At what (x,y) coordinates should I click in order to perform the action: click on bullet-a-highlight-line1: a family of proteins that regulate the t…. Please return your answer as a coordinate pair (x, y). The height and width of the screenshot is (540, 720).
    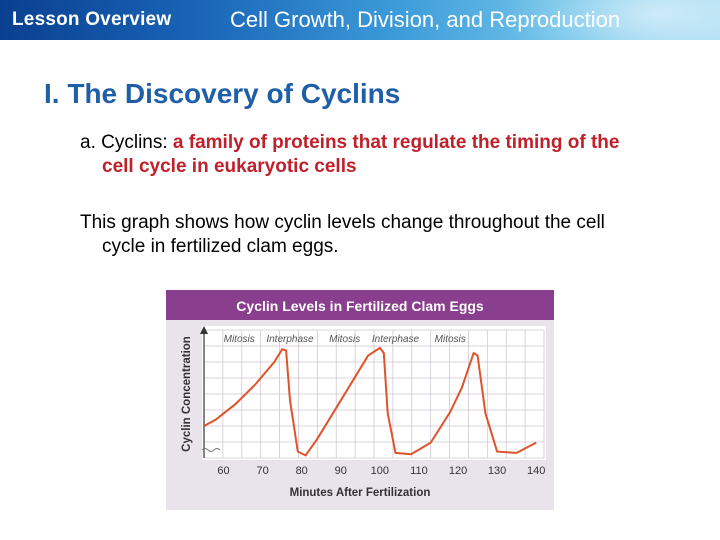
    Looking at the image, I should click on (396, 142).